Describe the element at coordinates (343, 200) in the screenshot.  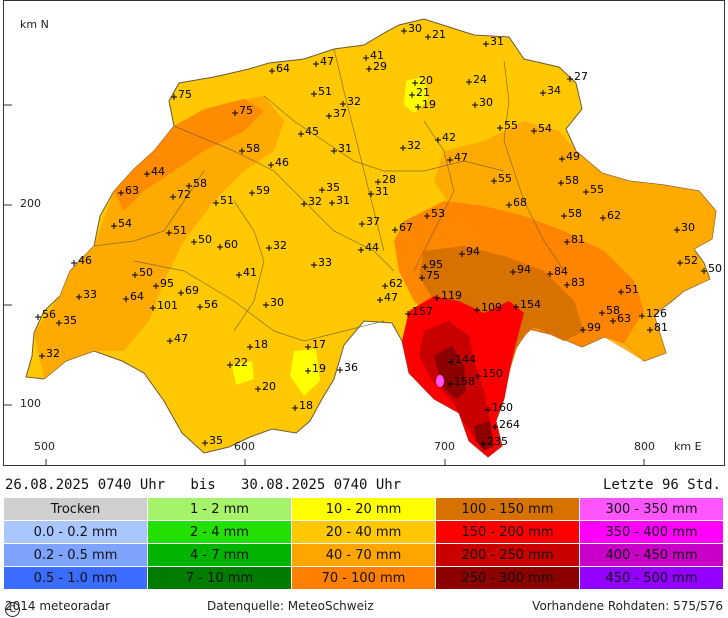
I see `station-value: 31` at that location.